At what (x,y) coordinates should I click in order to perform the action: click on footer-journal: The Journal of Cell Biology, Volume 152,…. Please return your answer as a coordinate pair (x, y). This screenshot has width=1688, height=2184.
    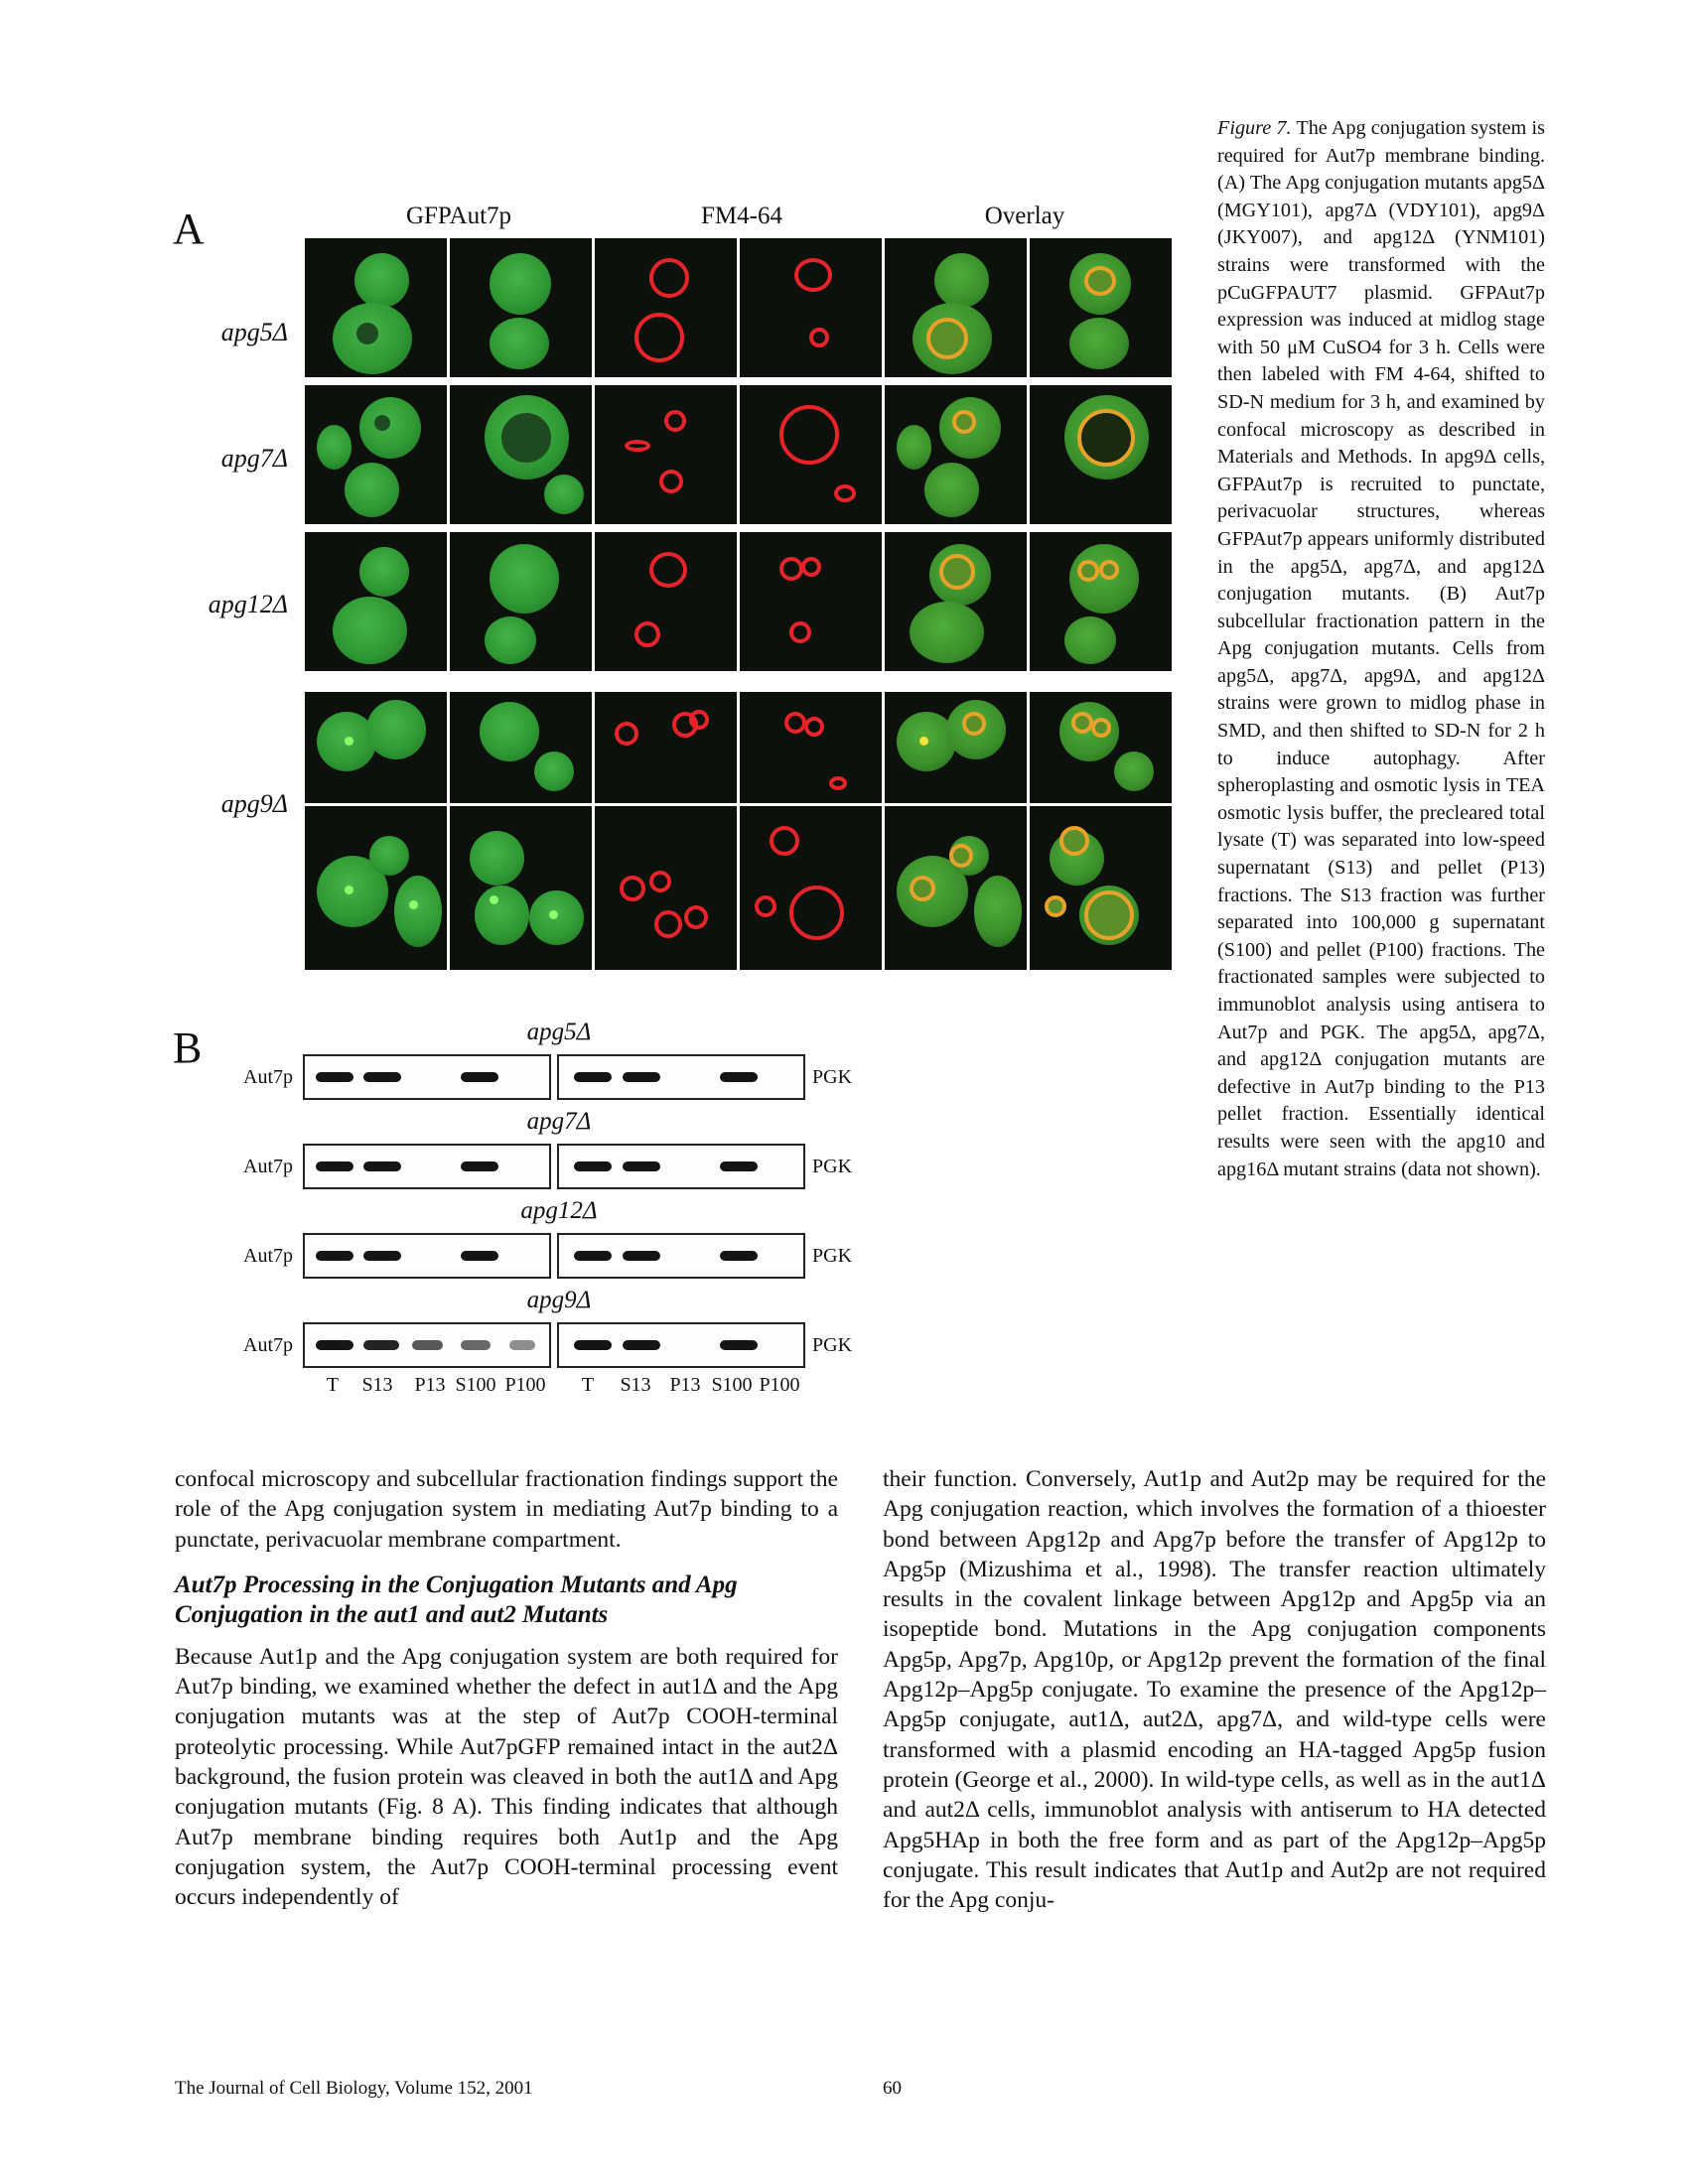
    Looking at the image, I should click on (354, 2088).